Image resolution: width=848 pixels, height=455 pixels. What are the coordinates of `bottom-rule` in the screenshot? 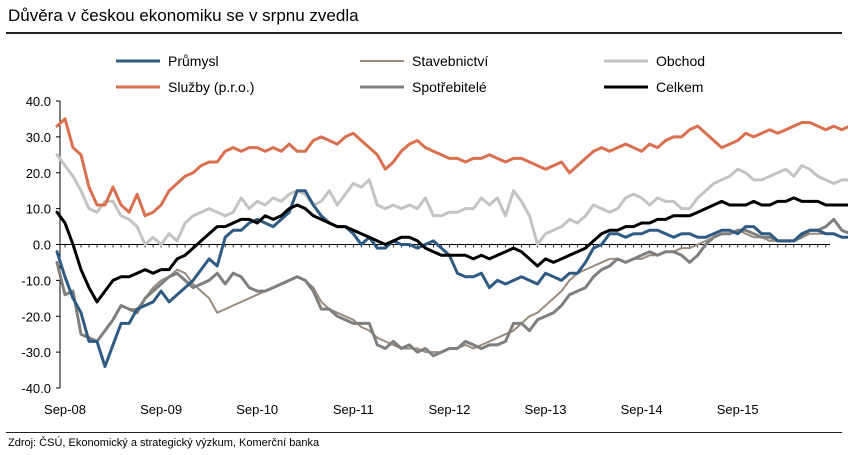 It's located at (424, 432).